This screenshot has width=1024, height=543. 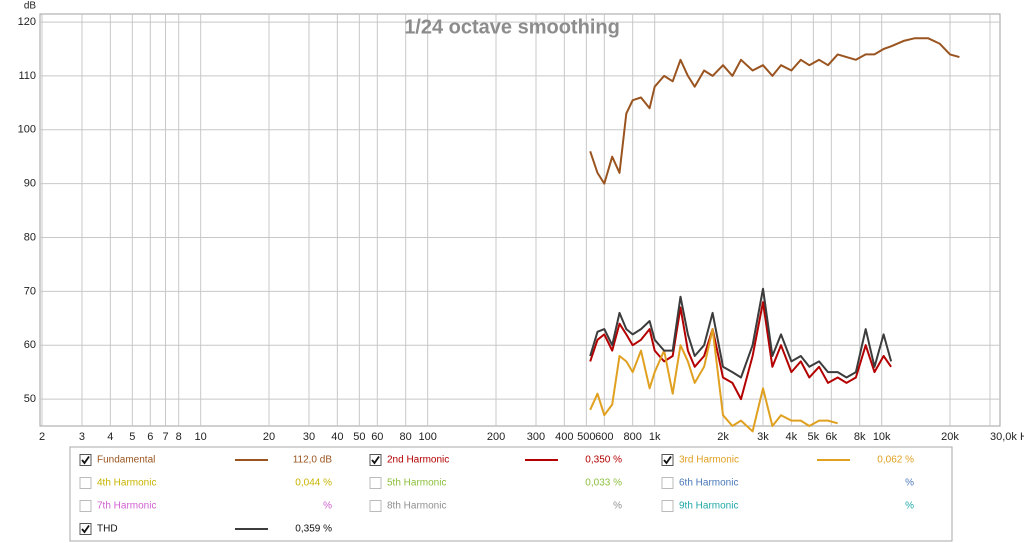 I want to click on chart-title: 1/24 octave smoothing, so click(x=512, y=27).